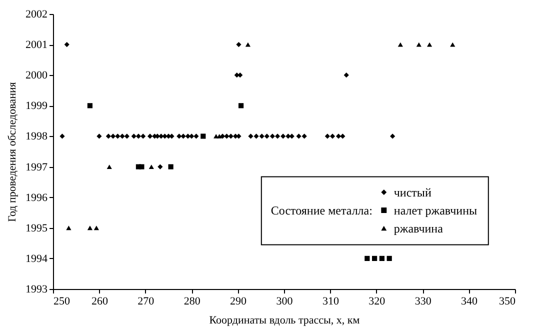  What do you see at coordinates (12, 152) in the screenshot?
I see `y-axis-title: Год проведения обследования` at bounding box center [12, 152].